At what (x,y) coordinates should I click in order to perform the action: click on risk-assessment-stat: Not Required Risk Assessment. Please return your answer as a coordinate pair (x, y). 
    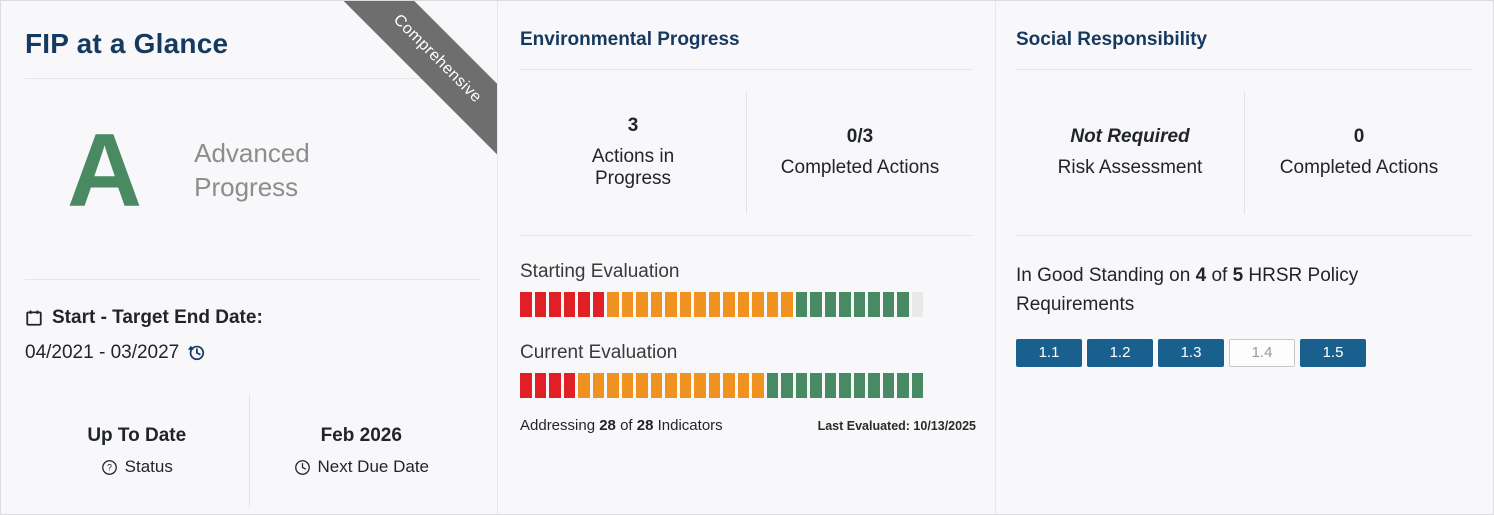
    Looking at the image, I should click on (1130, 152).